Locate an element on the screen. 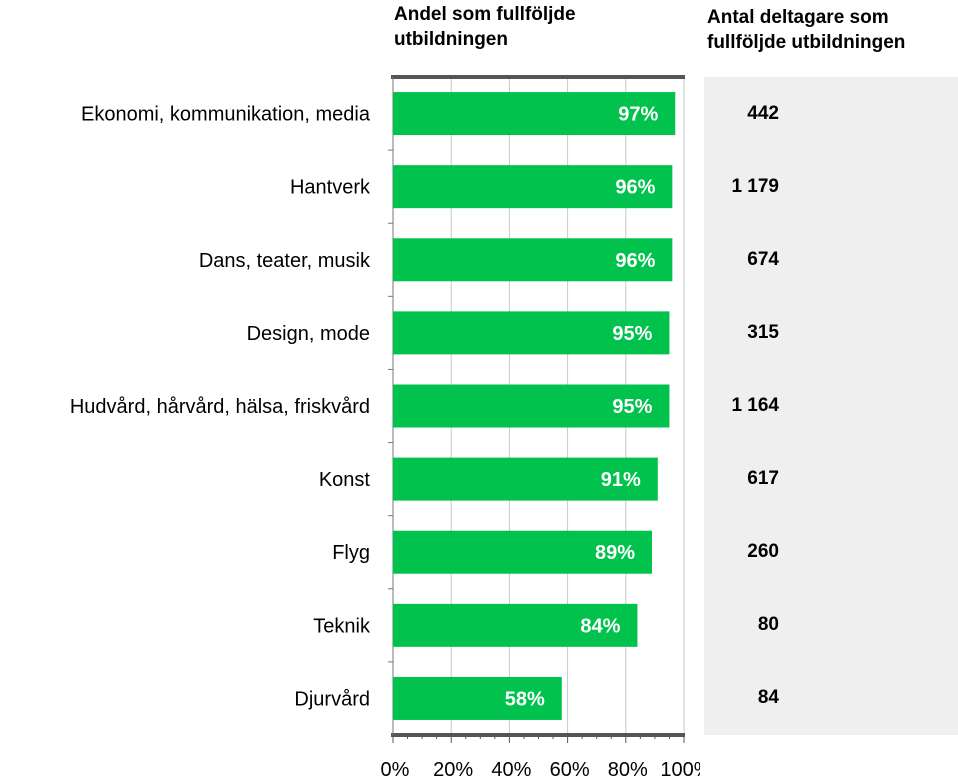  value-label: 89% is located at coordinates (615, 553).